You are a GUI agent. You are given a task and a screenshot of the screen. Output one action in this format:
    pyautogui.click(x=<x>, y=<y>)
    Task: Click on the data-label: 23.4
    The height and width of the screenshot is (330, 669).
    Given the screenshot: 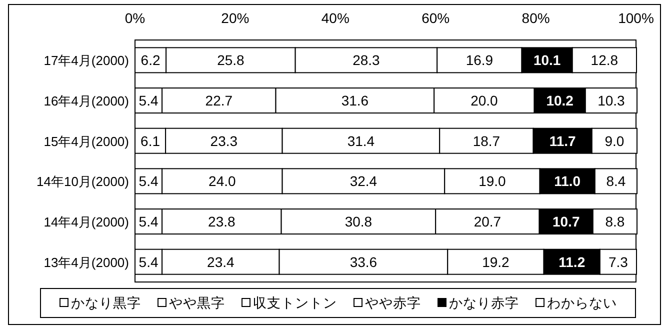 What is the action you would take?
    pyautogui.click(x=221, y=262)
    